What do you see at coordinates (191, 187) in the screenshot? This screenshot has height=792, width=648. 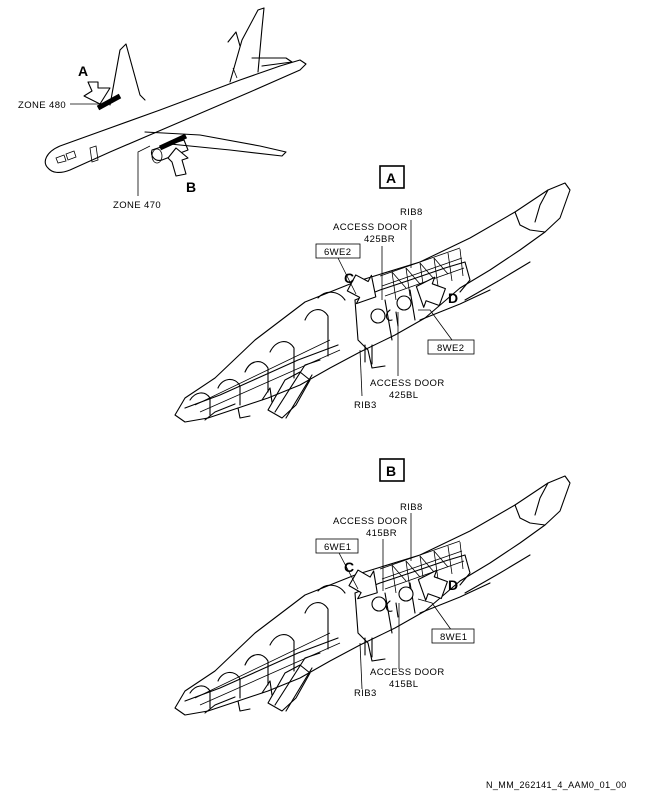 I see `callout-b-label: B` at bounding box center [191, 187].